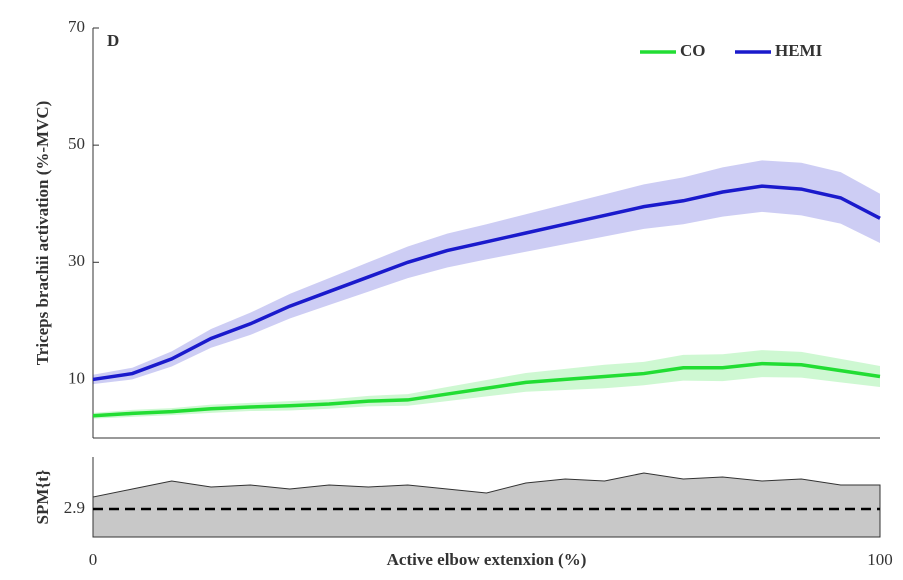  I want to click on y-axis-label: SPM{t}, so click(42, 496).